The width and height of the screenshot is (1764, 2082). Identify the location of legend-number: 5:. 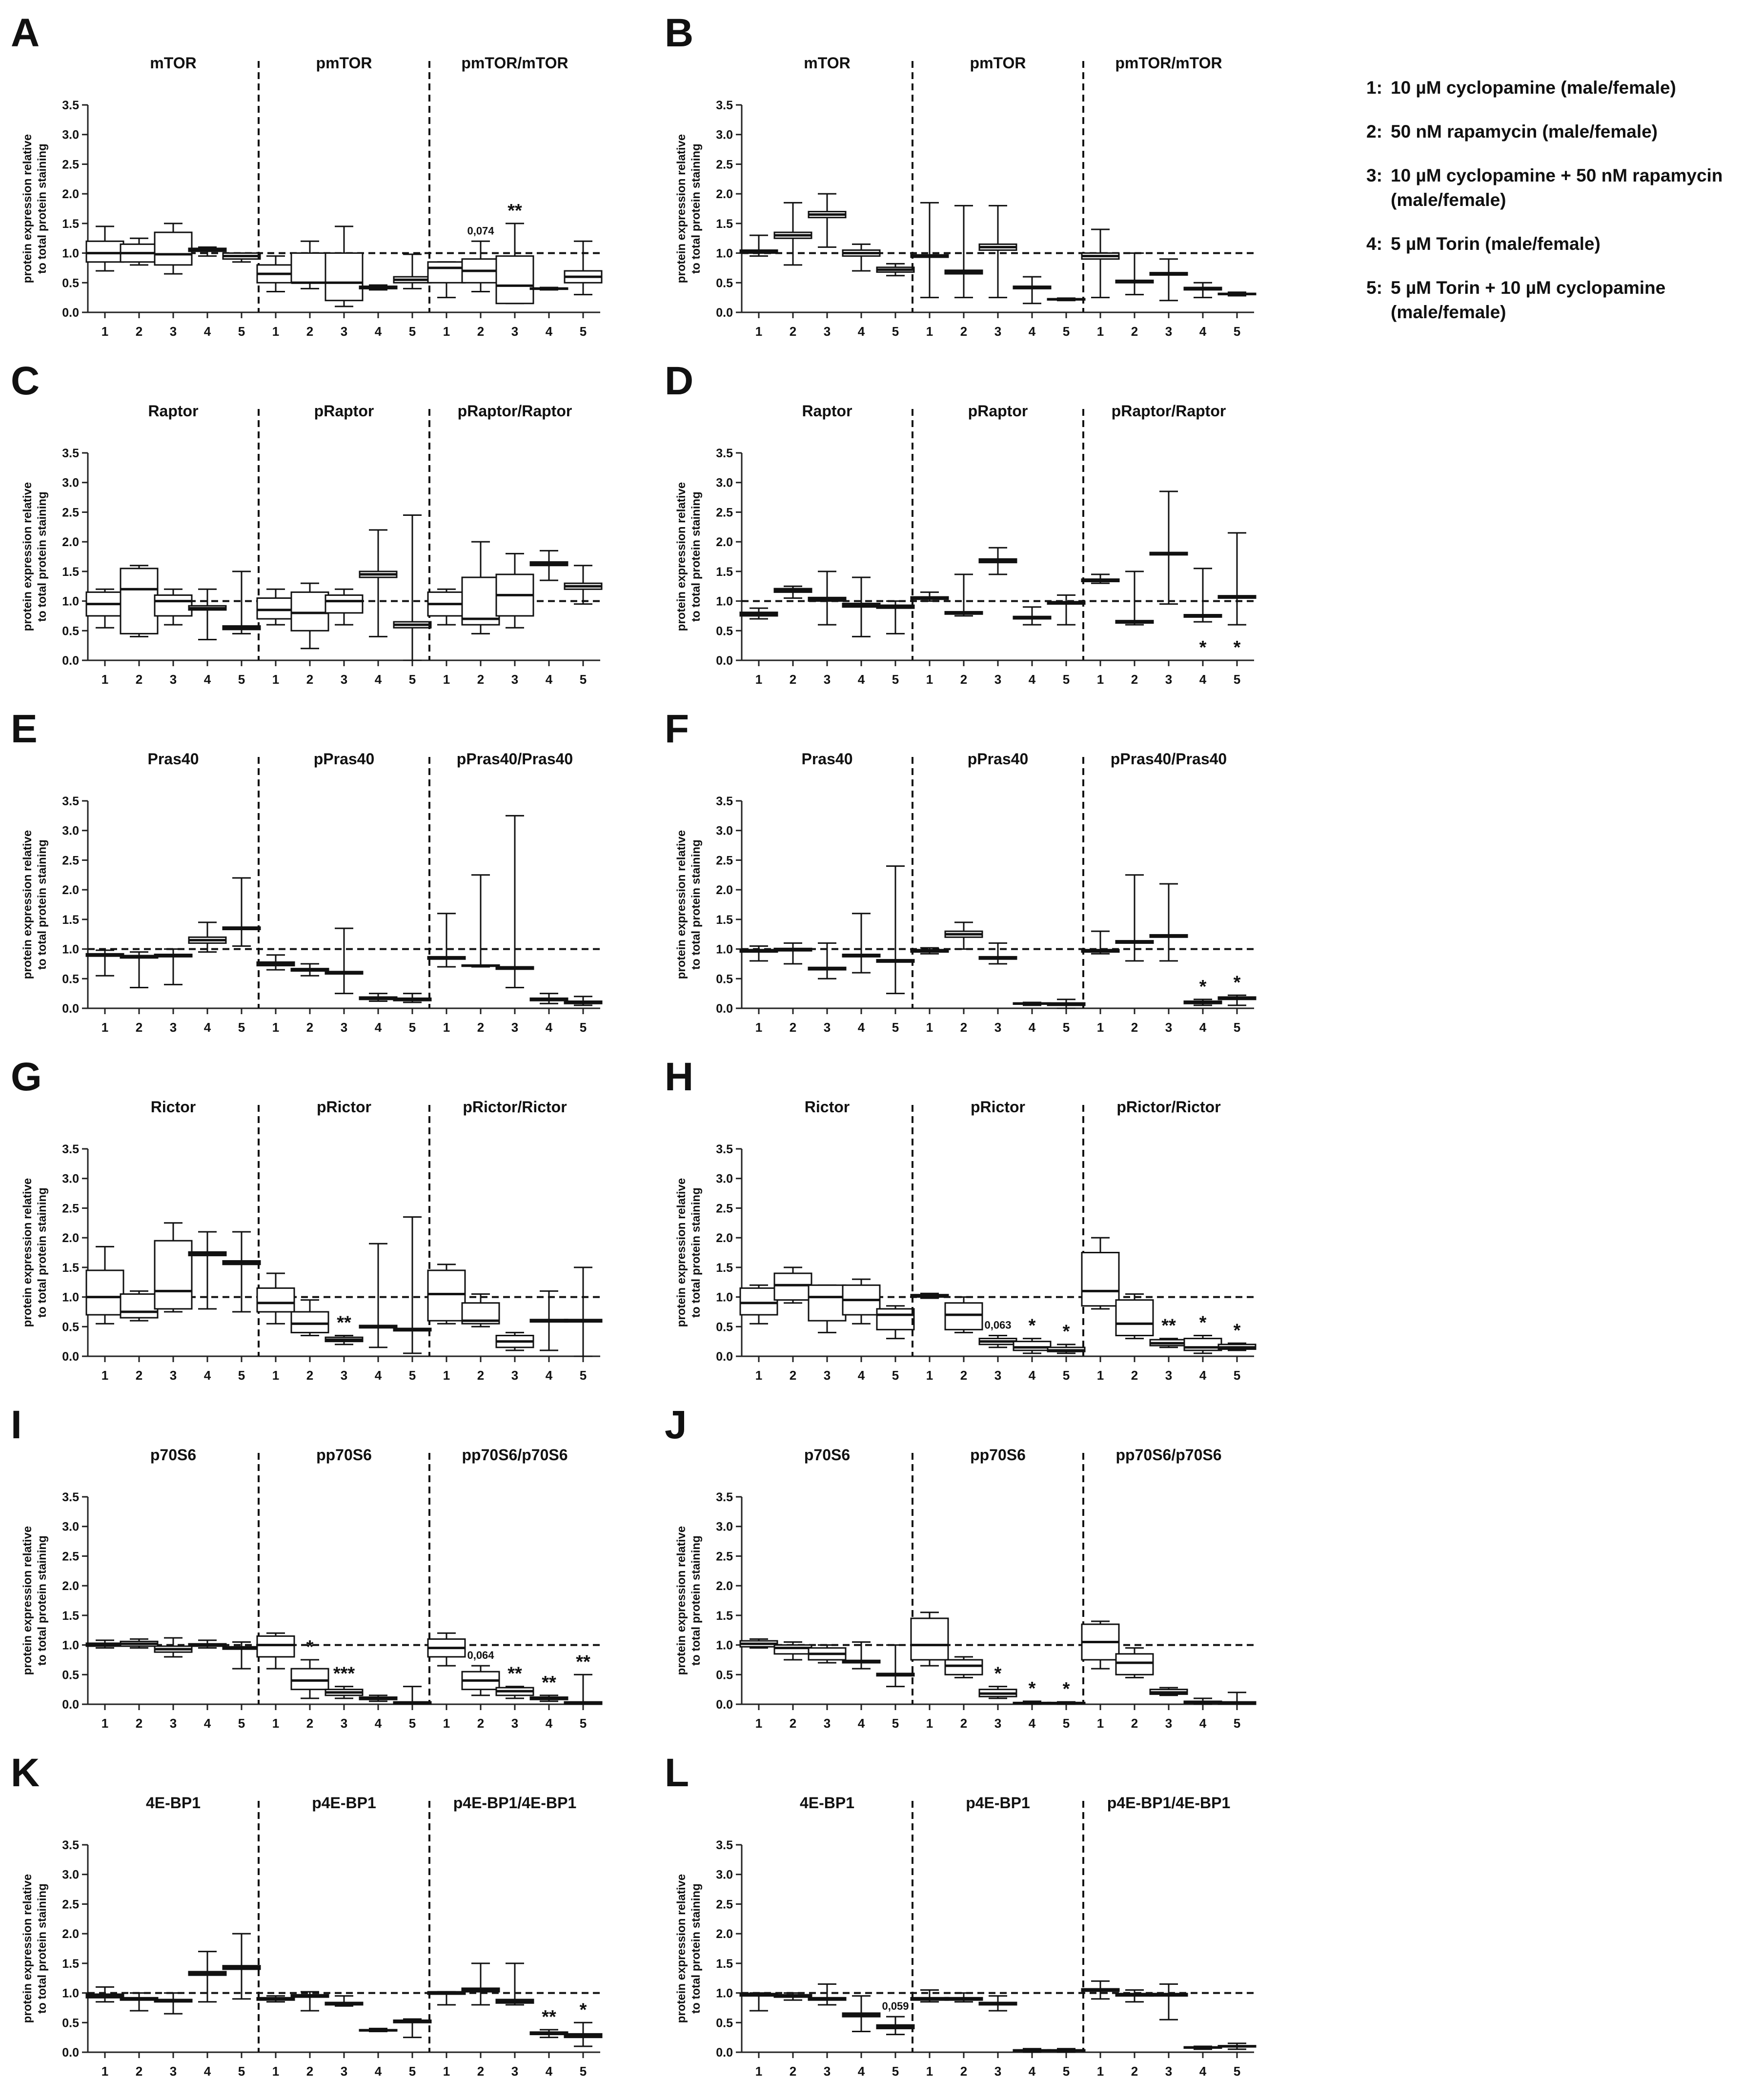
(1374, 288).